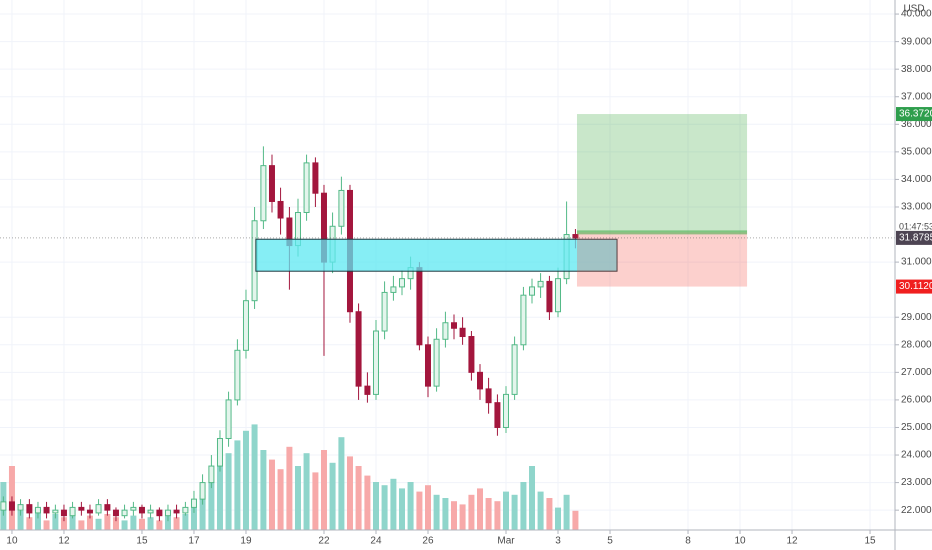 The width and height of the screenshot is (932, 550). Describe the element at coordinates (662, 173) in the screenshot. I see `profit-zone` at that location.